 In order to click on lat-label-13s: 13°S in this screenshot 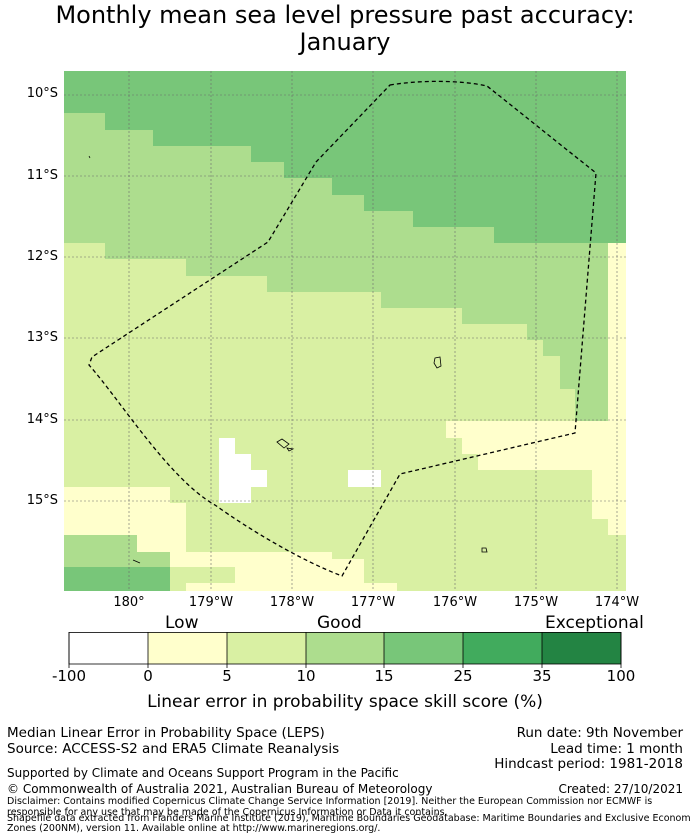, I will do `click(42, 337)`.